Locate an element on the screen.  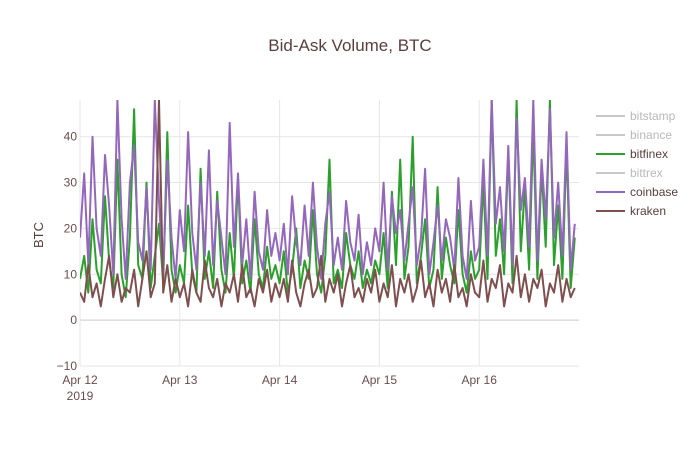
legend-label: bitstamp is located at coordinates (653, 116).